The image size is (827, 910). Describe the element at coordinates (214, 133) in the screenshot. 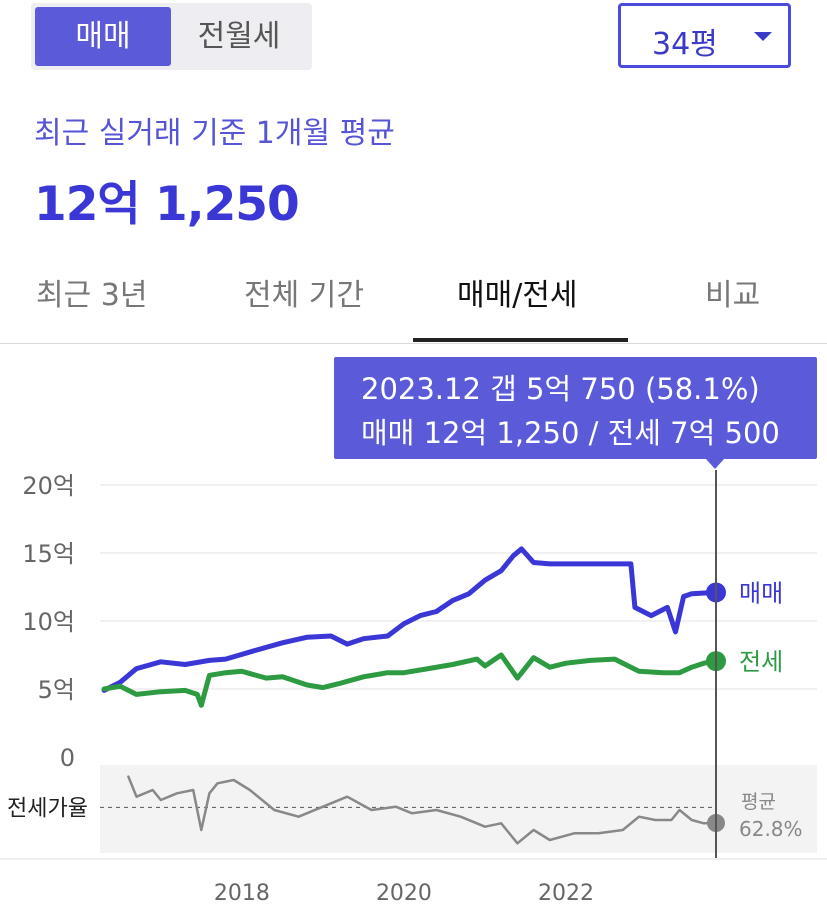

I see `price-basis-label: 최근 실거래 기준 1개월 평균` at that location.